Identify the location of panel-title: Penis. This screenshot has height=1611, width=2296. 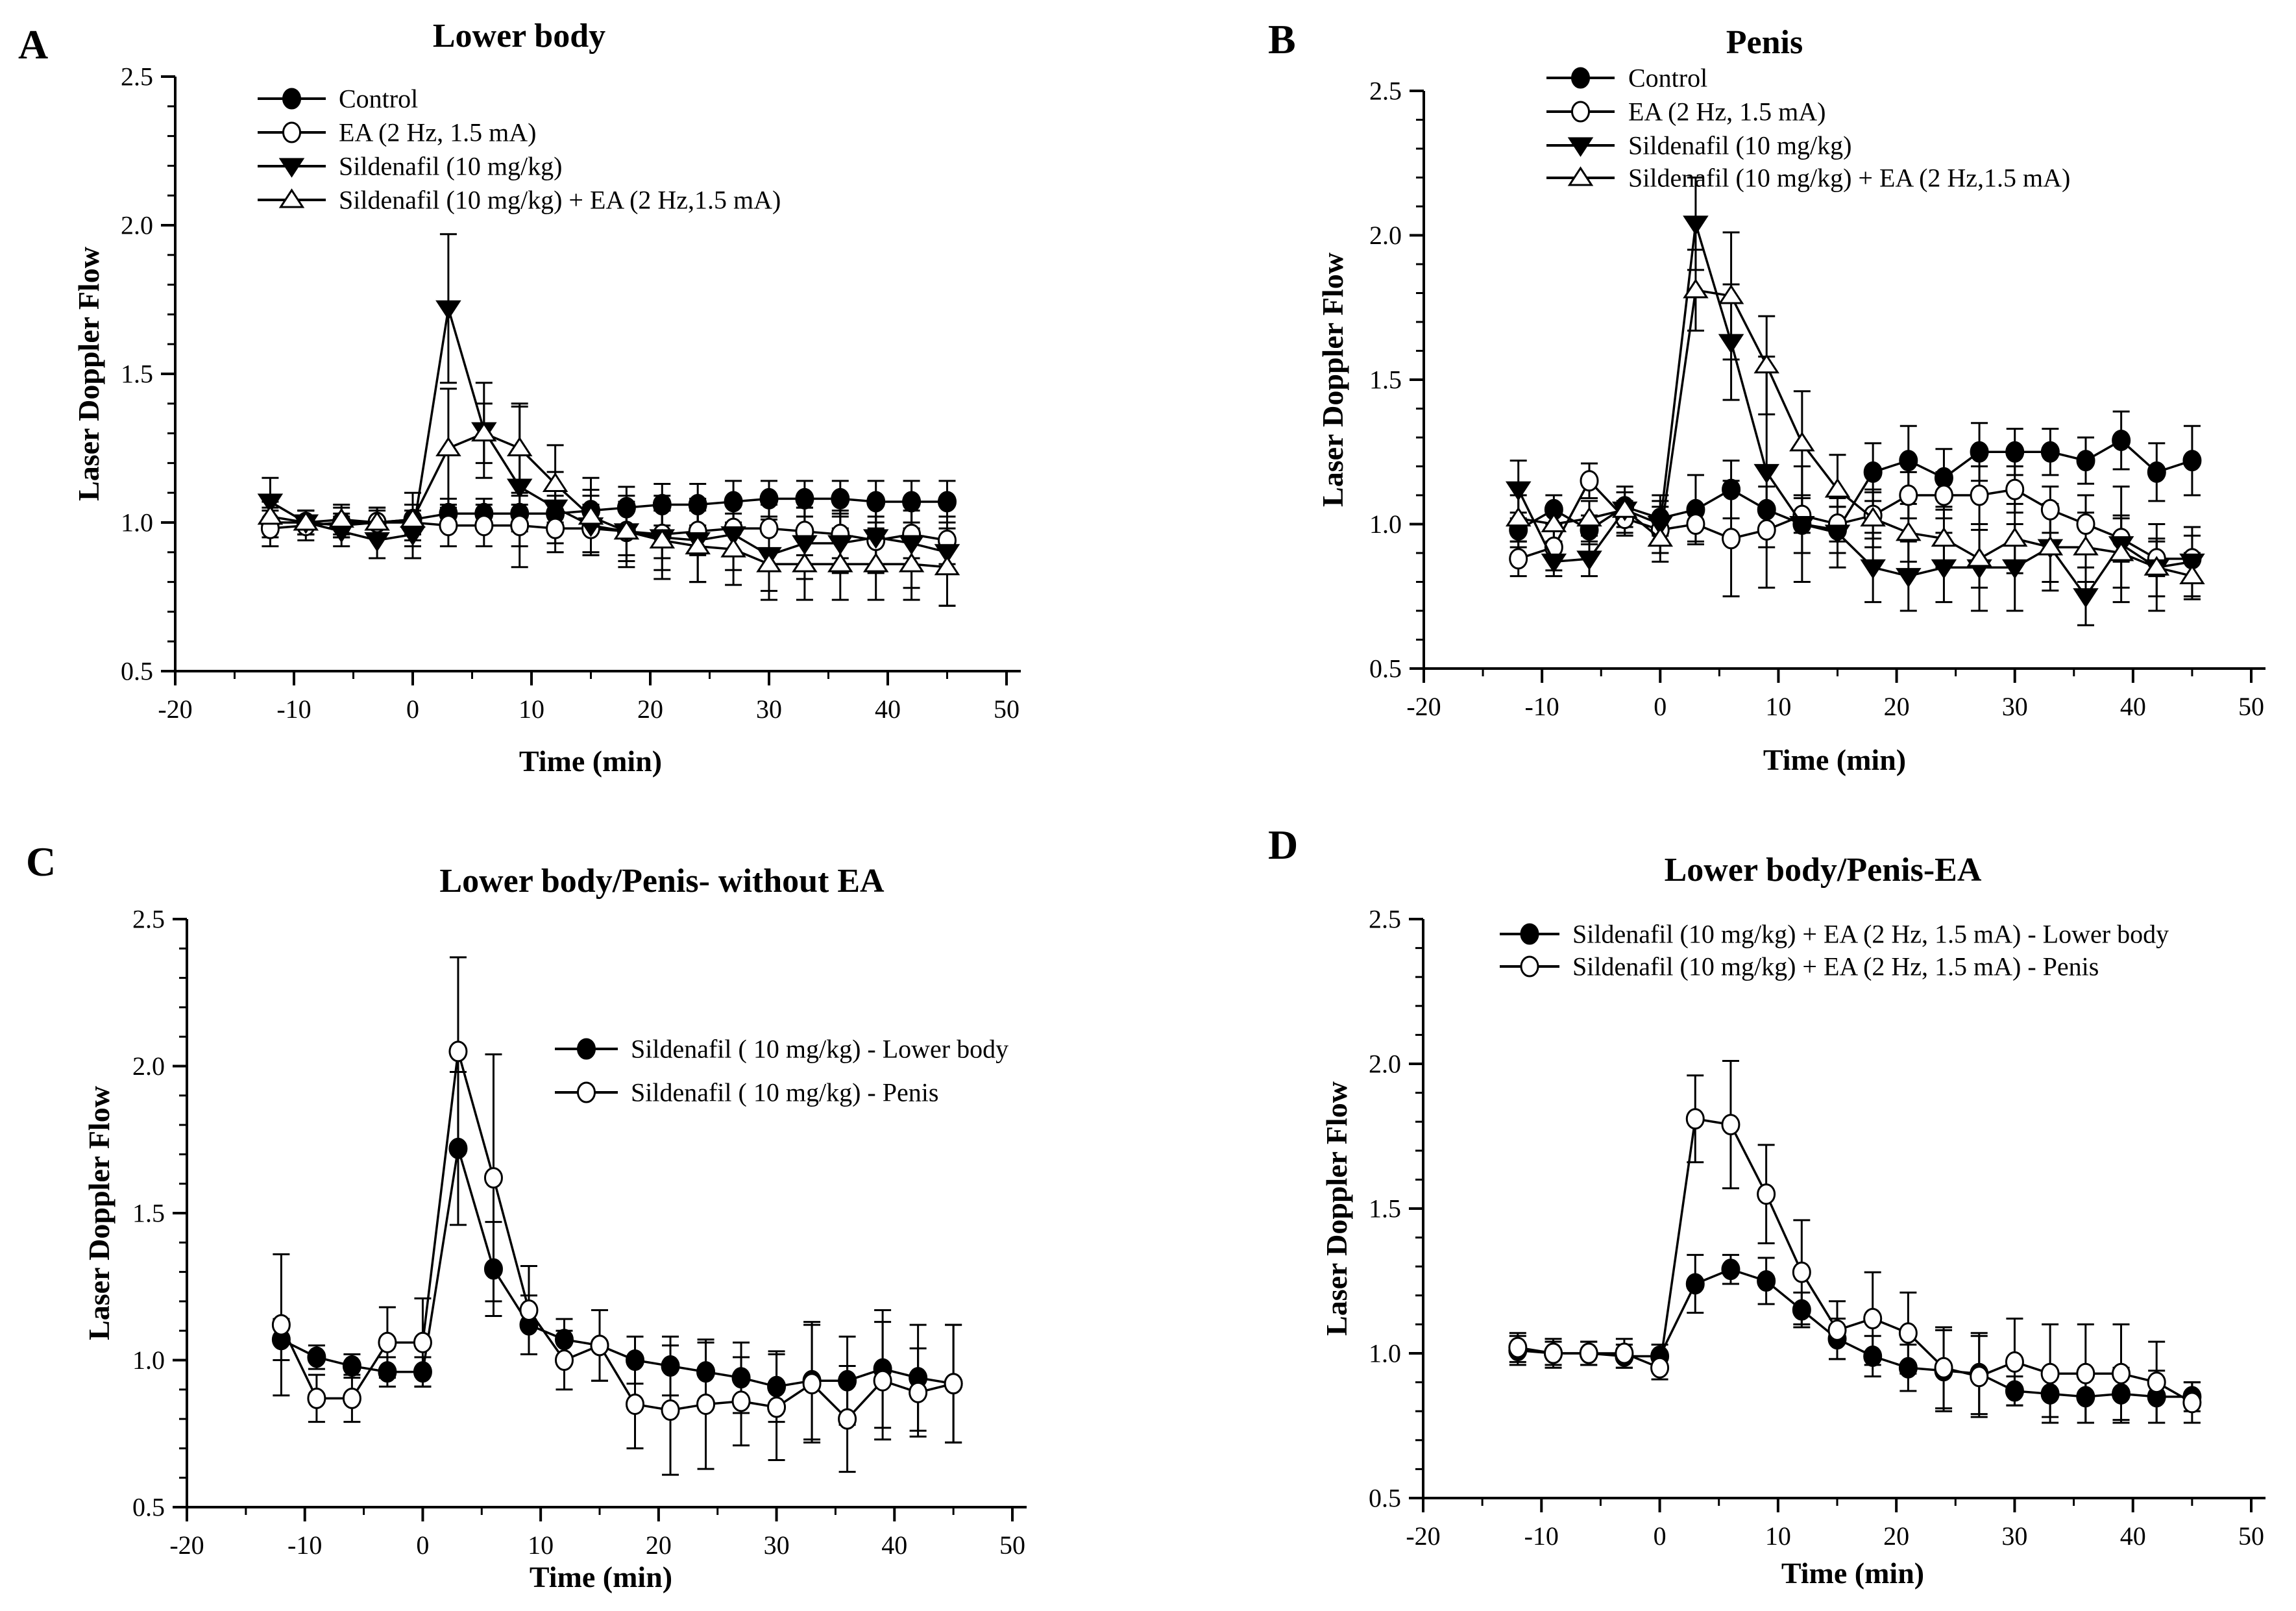
(1765, 42).